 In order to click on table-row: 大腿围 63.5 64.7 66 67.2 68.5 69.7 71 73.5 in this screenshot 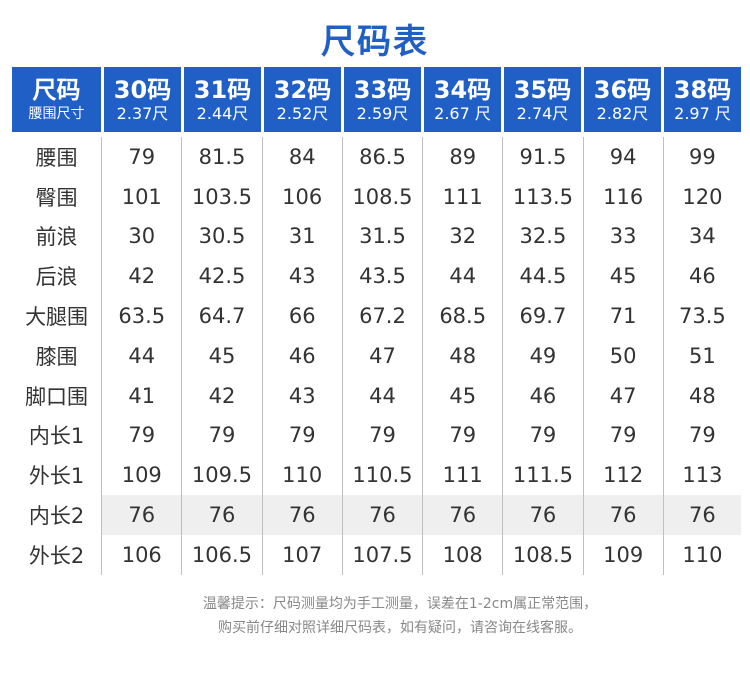, I will do `click(376, 316)`.